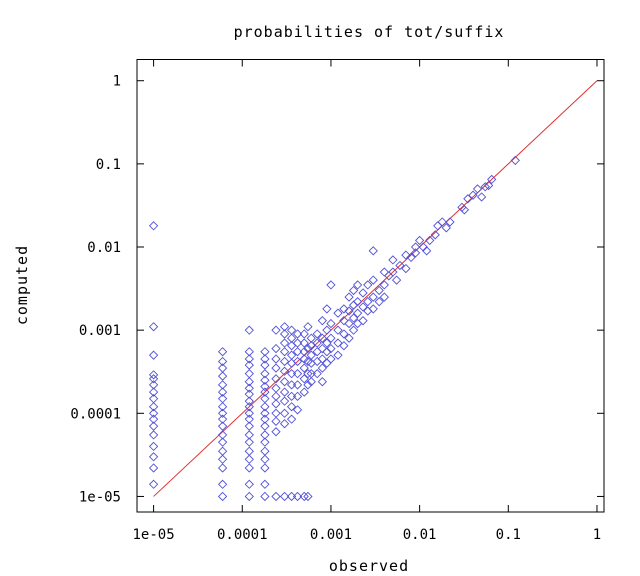 This screenshot has height=576, width=640. I want to click on x-tick-label: 0.01, so click(420, 535).